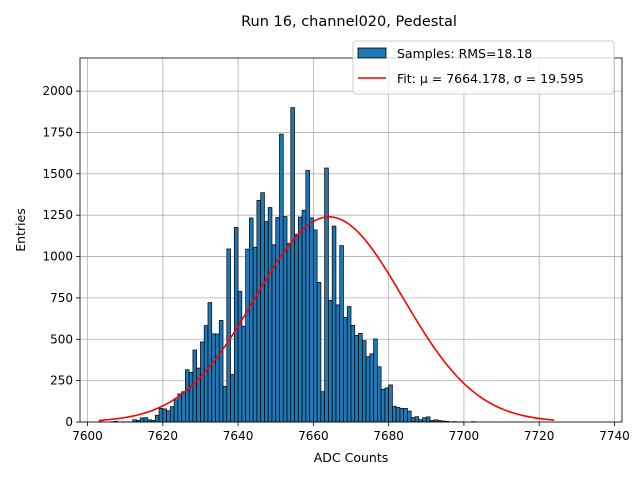 Image resolution: width=640 pixels, height=485 pixels. What do you see at coordinates (61, 298) in the screenshot?
I see `y-tick-label: 750` at bounding box center [61, 298].